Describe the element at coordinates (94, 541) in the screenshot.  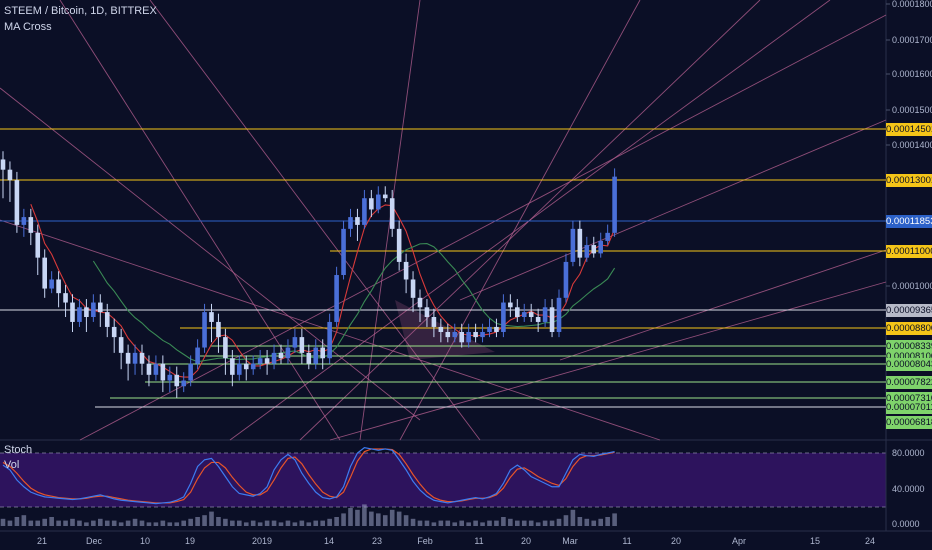
I see `time-tick-label: Dec` at that location.